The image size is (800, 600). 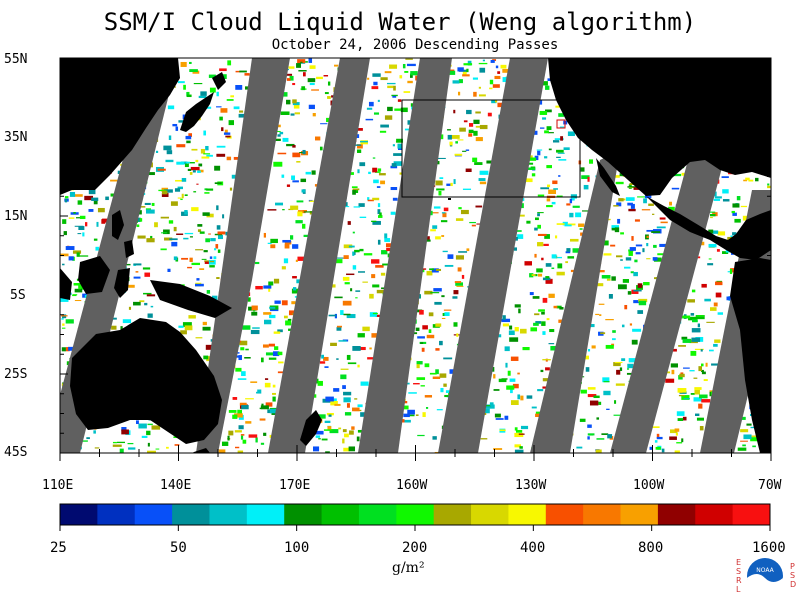 I want to click on land-north-america, so click(x=659, y=127).